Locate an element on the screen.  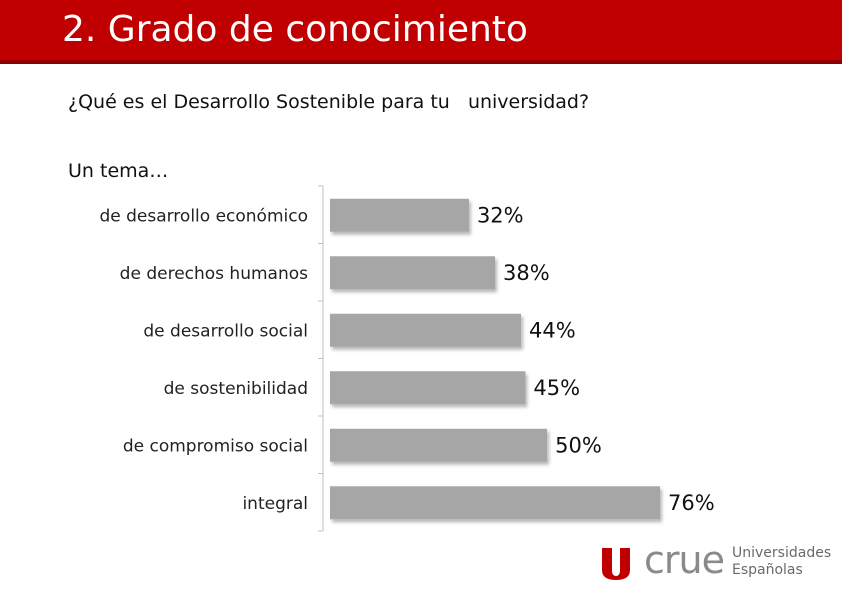
category-label: de compromiso social is located at coordinates (215, 446).